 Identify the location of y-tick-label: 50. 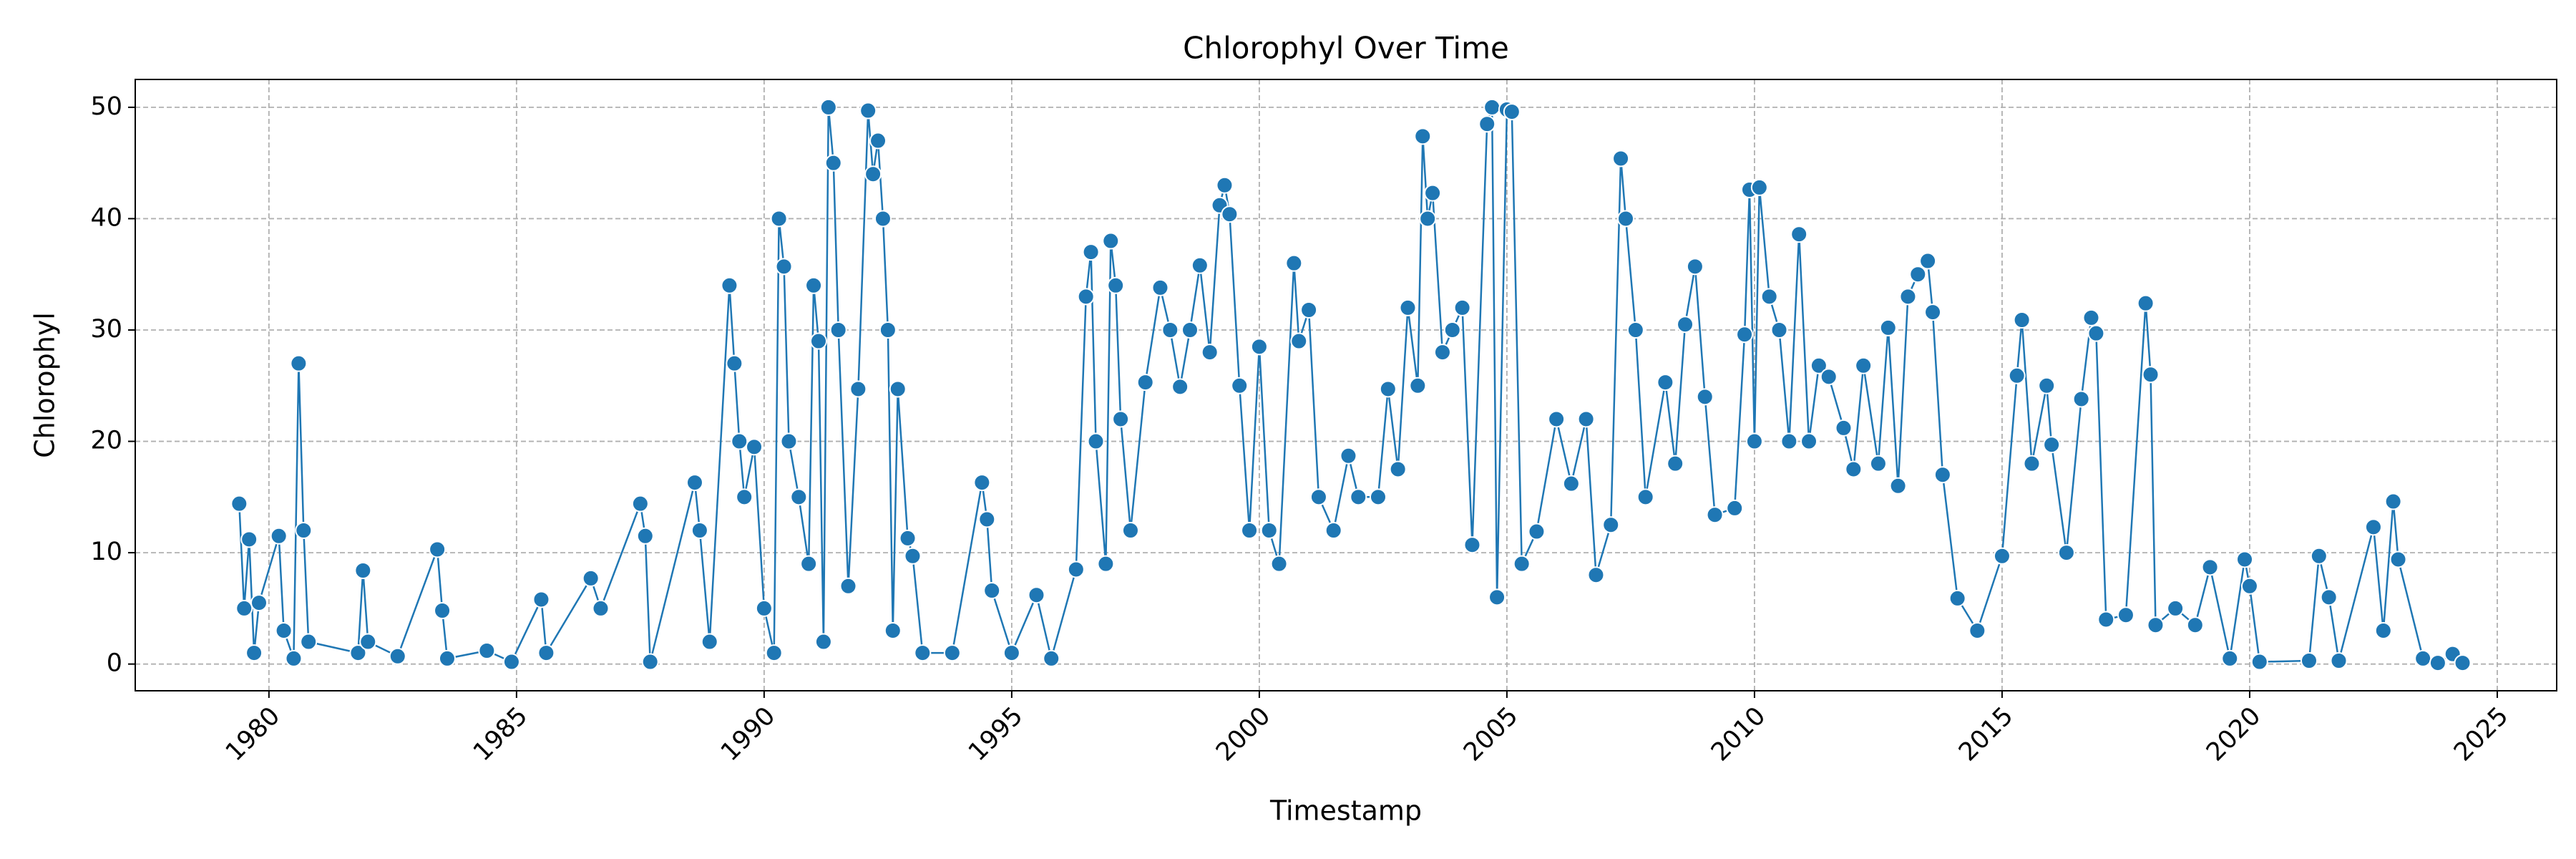
(106, 106).